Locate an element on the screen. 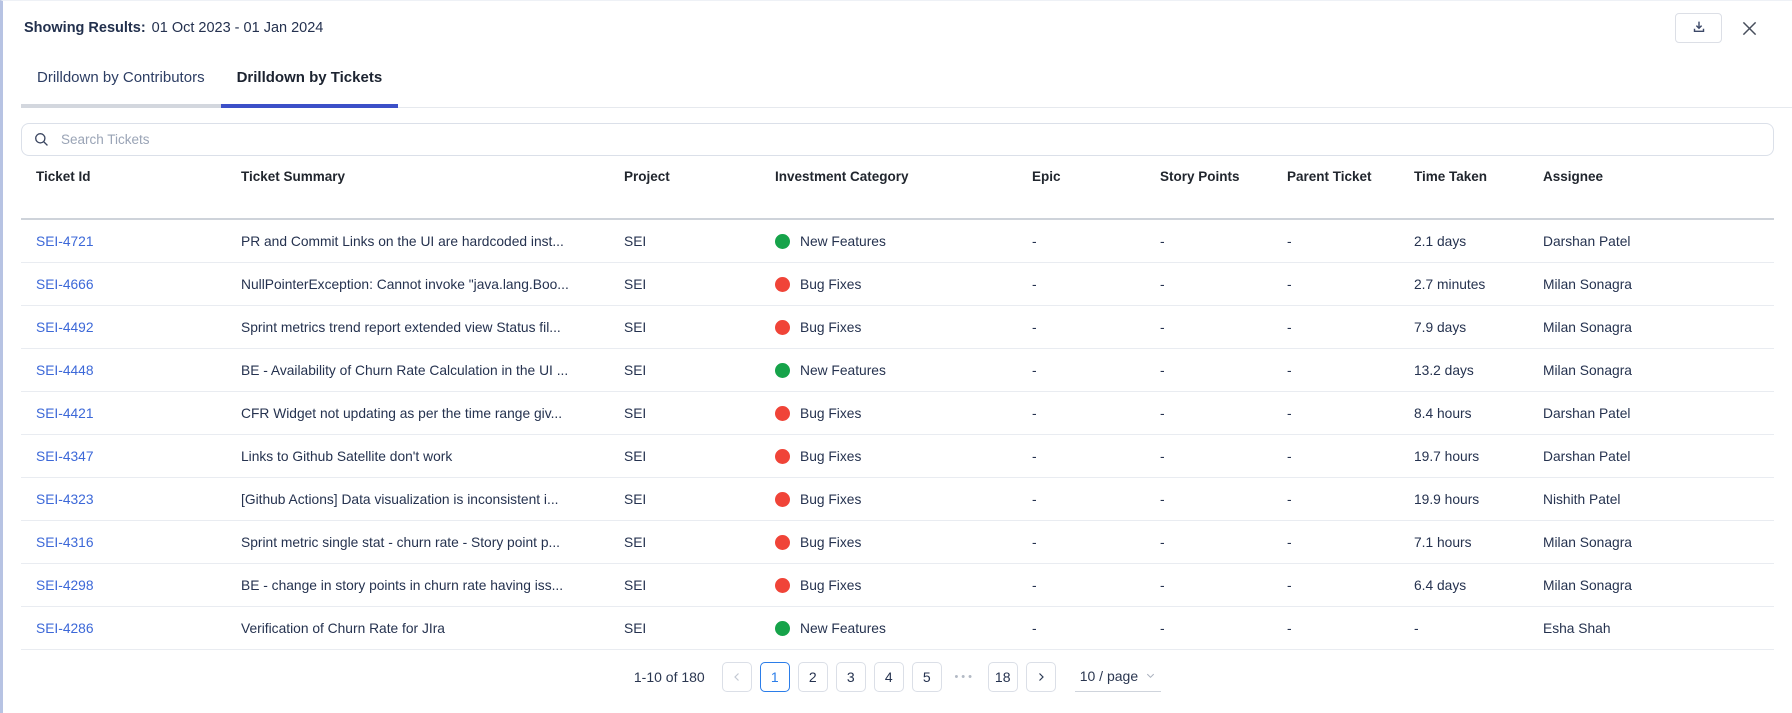  close-icon is located at coordinates (1749, 28).